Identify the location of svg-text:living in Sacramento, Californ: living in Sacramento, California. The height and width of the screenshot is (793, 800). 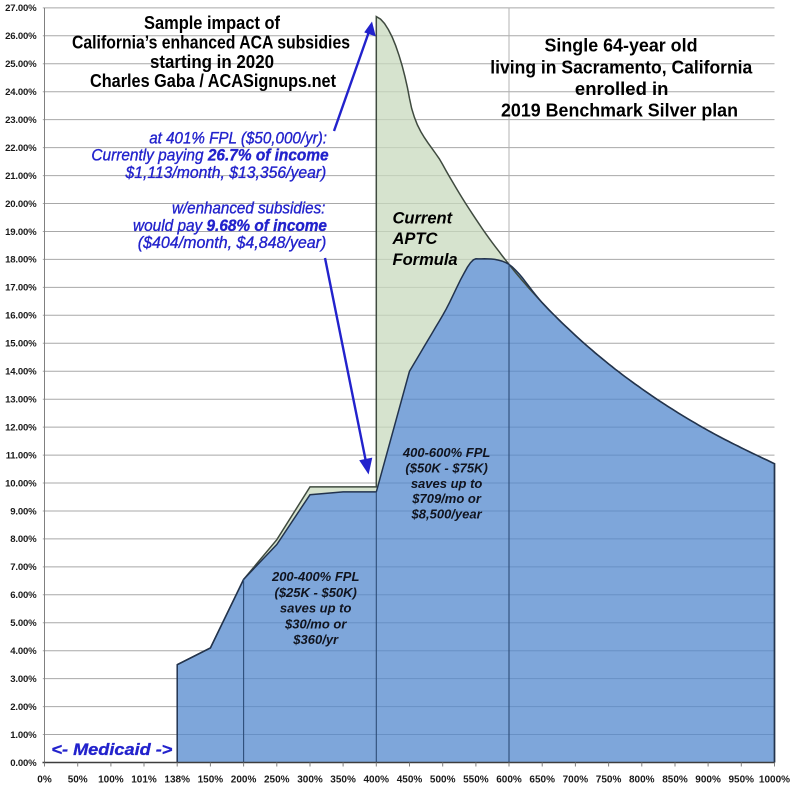
(621, 67).